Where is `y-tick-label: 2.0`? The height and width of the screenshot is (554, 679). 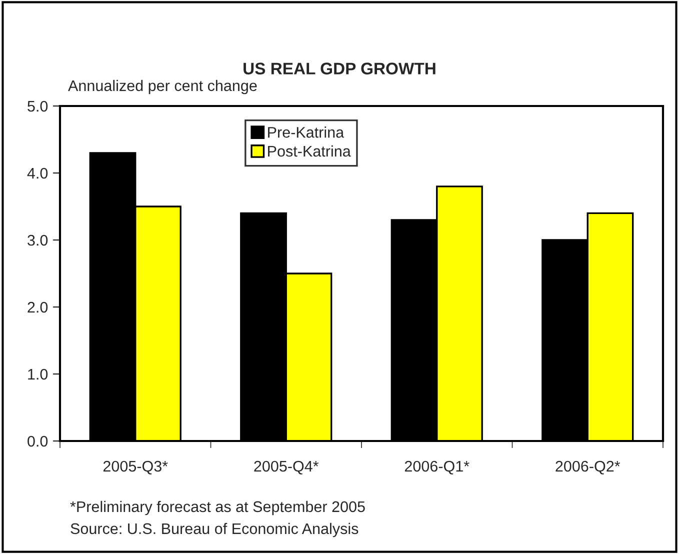
y-tick-label: 2.0 is located at coordinates (38, 307).